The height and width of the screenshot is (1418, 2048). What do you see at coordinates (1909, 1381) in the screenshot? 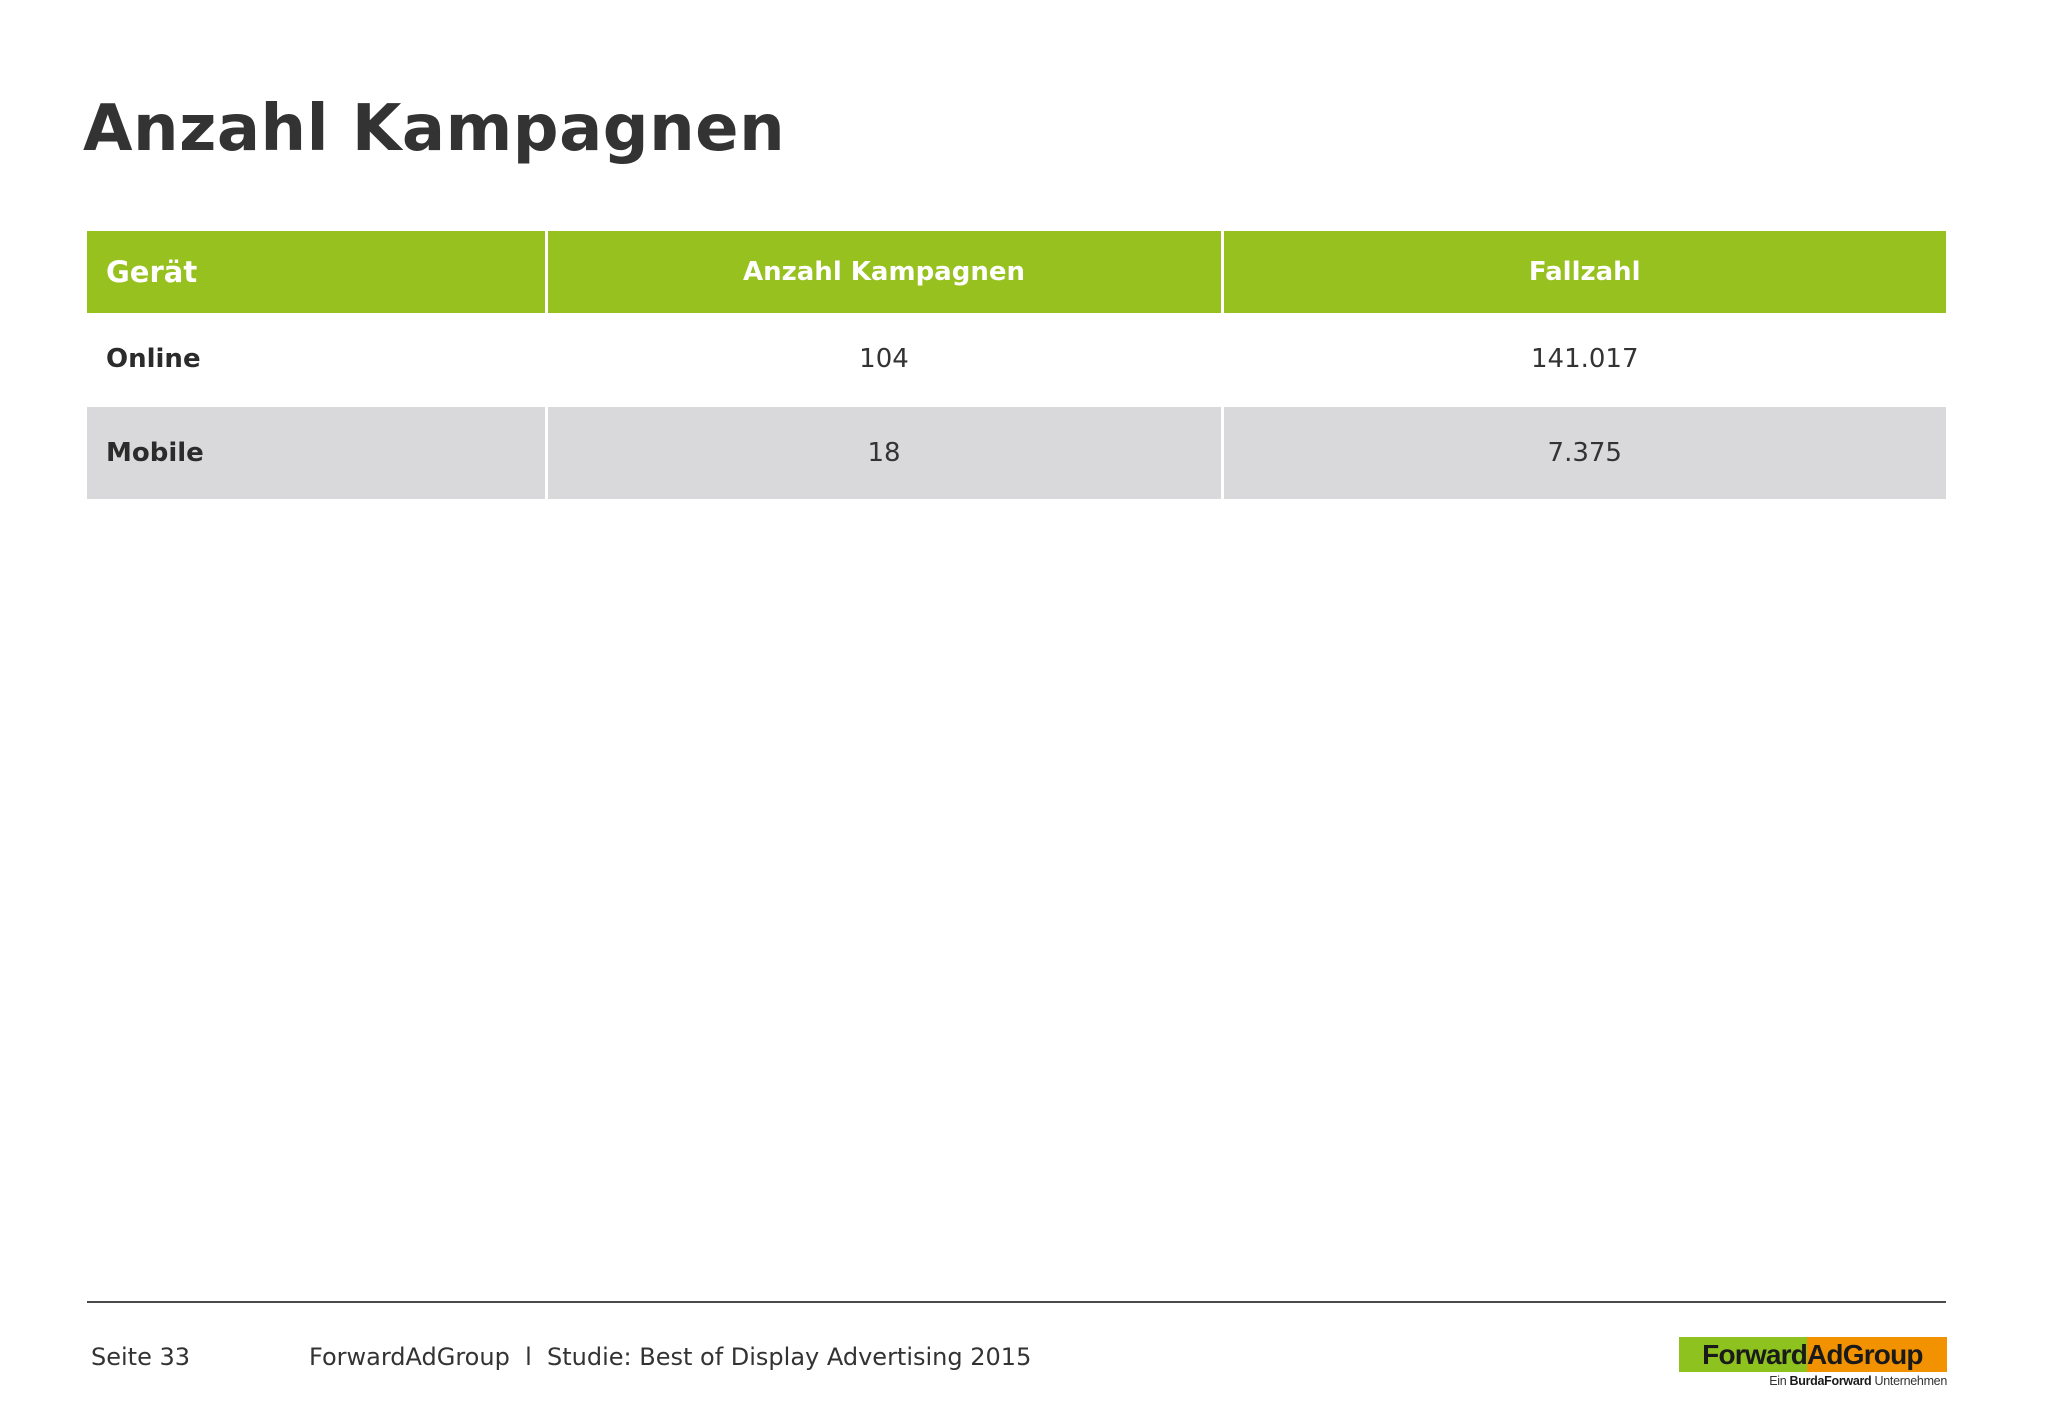
I see `logo-sub-suffix: Unternehmen` at bounding box center [1909, 1381].